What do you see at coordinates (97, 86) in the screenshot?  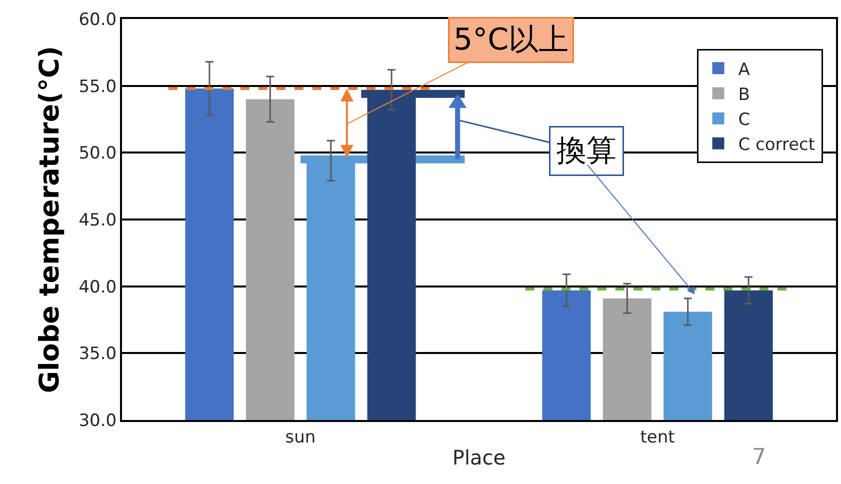 I see `y-tick-label: 55.0` at bounding box center [97, 86].